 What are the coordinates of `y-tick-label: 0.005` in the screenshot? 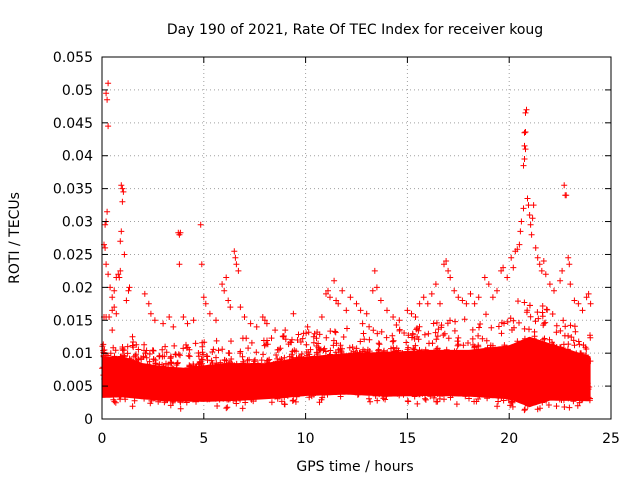 It's located at (73, 387).